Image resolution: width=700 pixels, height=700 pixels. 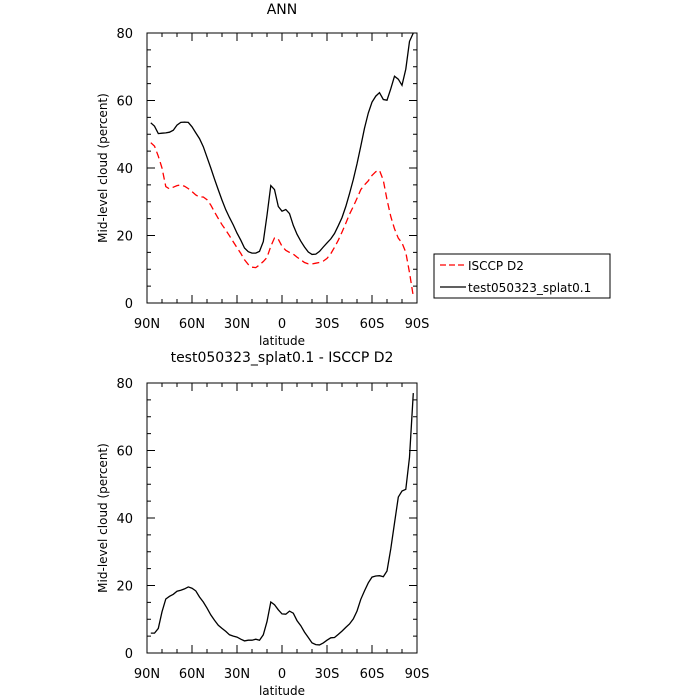 I want to click on legend-box, so click(x=522, y=276).